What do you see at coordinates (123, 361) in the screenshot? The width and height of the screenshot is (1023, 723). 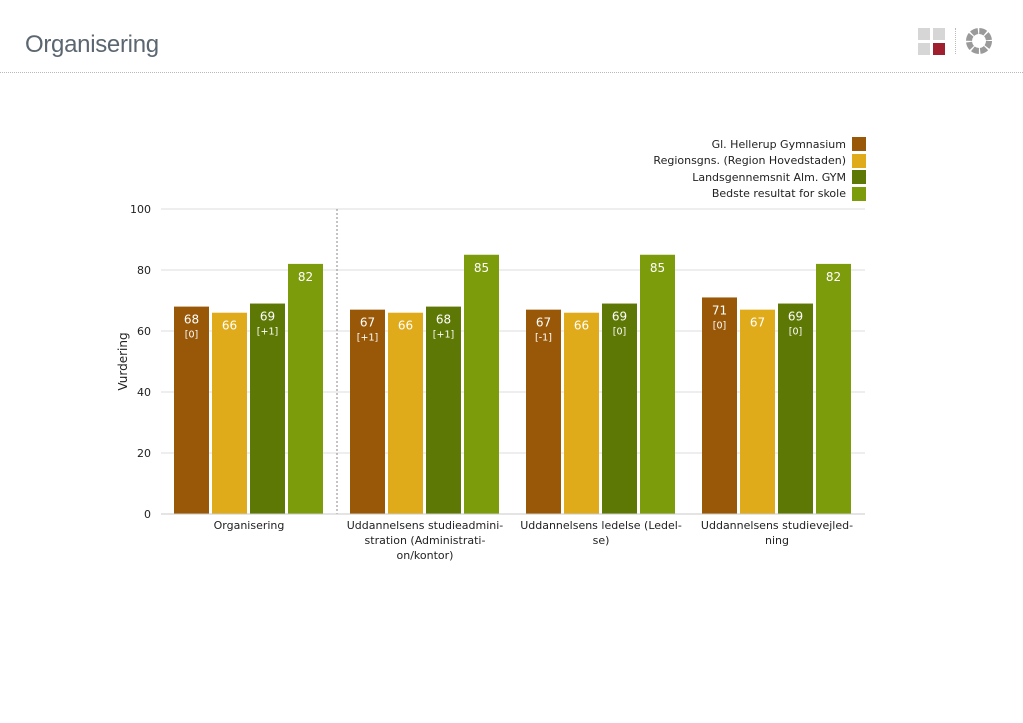 I see `y-axis-label: Vurdering` at bounding box center [123, 361].